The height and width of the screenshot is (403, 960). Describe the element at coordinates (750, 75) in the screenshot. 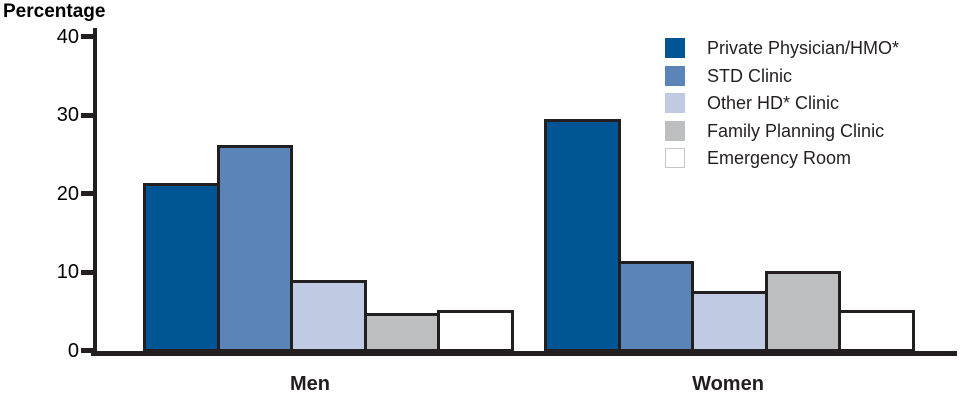

I see `legend-label: STD Clinic` at that location.